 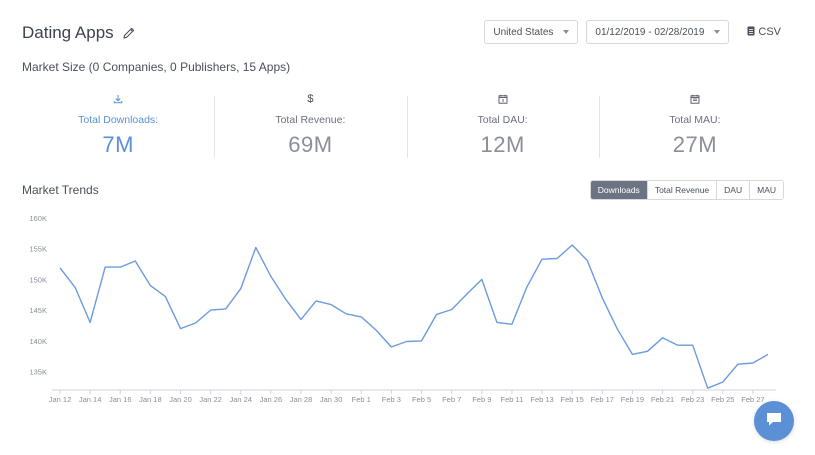 I want to click on page-title: Dating Apps, so click(x=68, y=32).